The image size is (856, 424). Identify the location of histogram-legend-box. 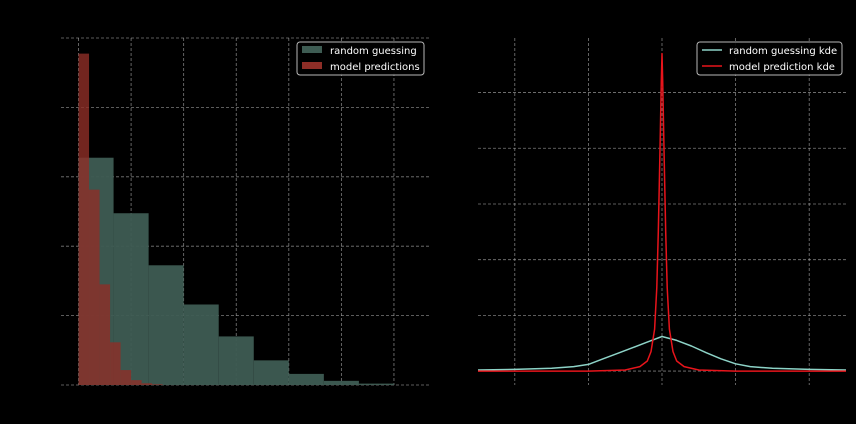
(360, 58).